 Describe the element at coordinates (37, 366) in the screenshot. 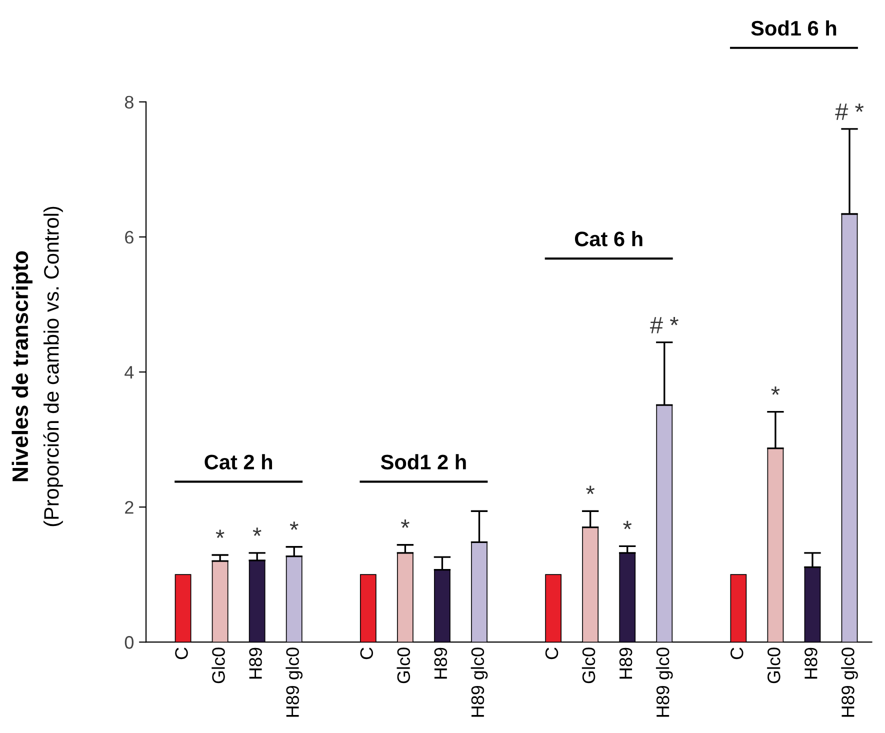

I see `y-axis-title: Niveles de transcripto (Proporción de cambio vs. Control)` at that location.